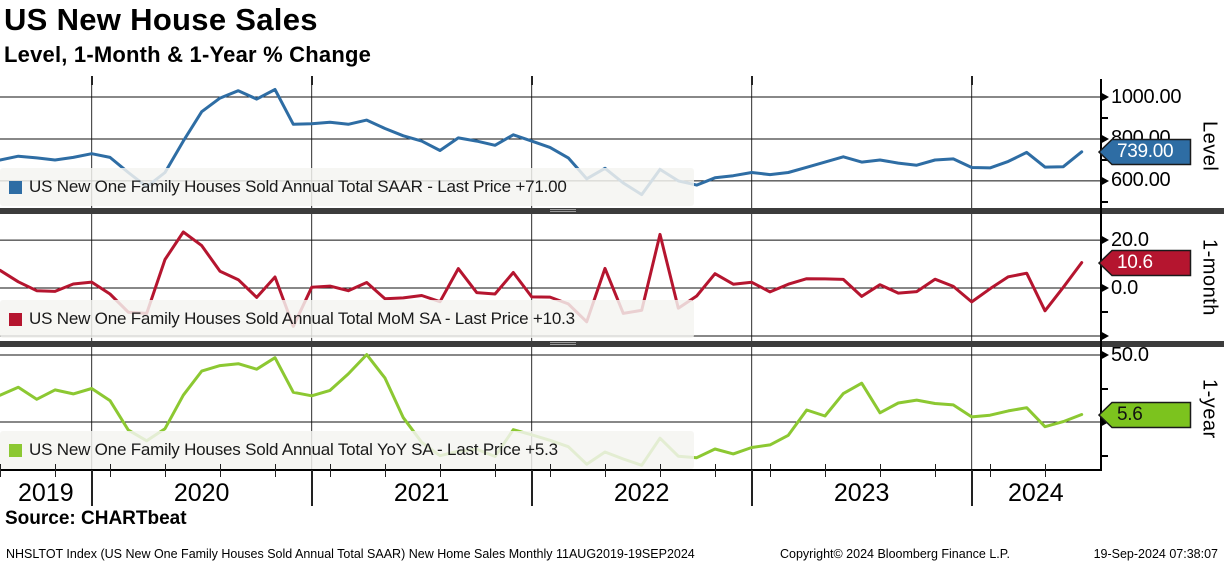 The image size is (1224, 566). Describe the element at coordinates (1130, 239) in the screenshot. I see `y-tick-label: 20.0` at that location.